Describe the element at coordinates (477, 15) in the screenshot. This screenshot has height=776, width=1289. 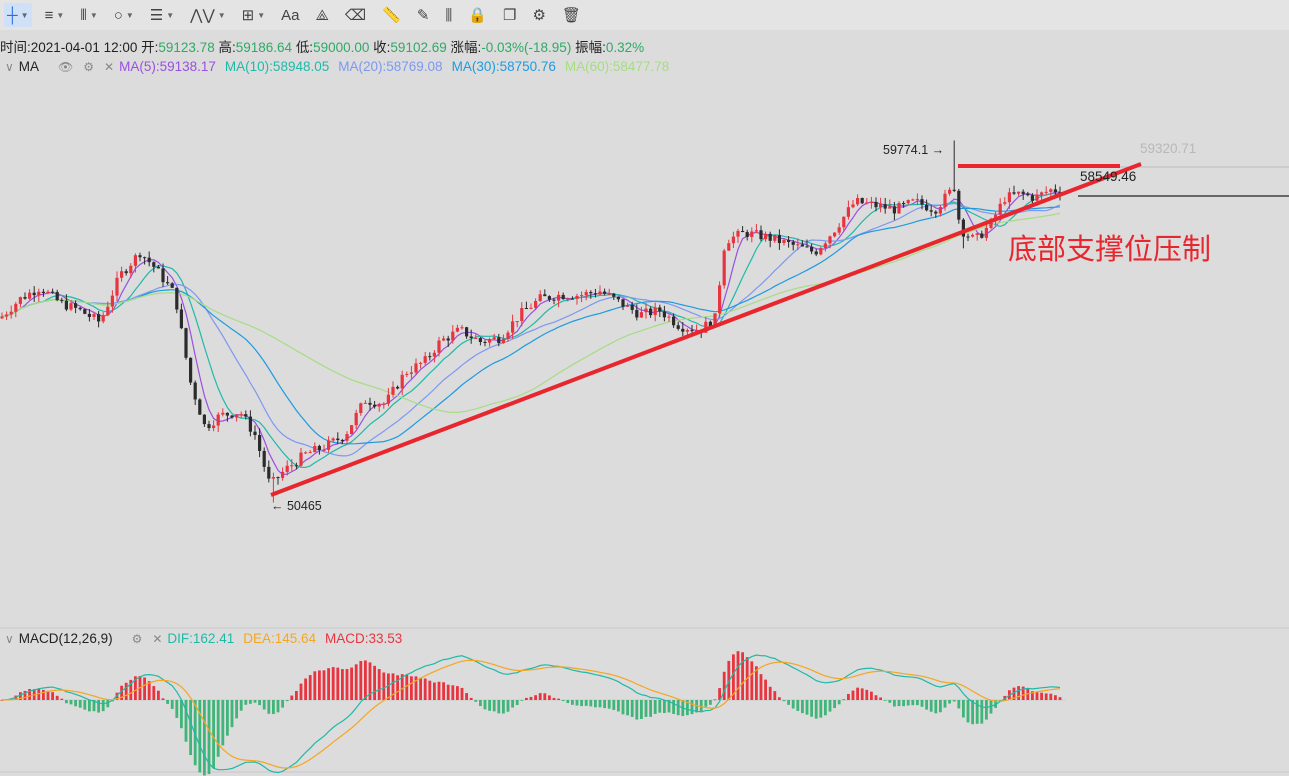
I see `lock-tool: 🔒` at that location.